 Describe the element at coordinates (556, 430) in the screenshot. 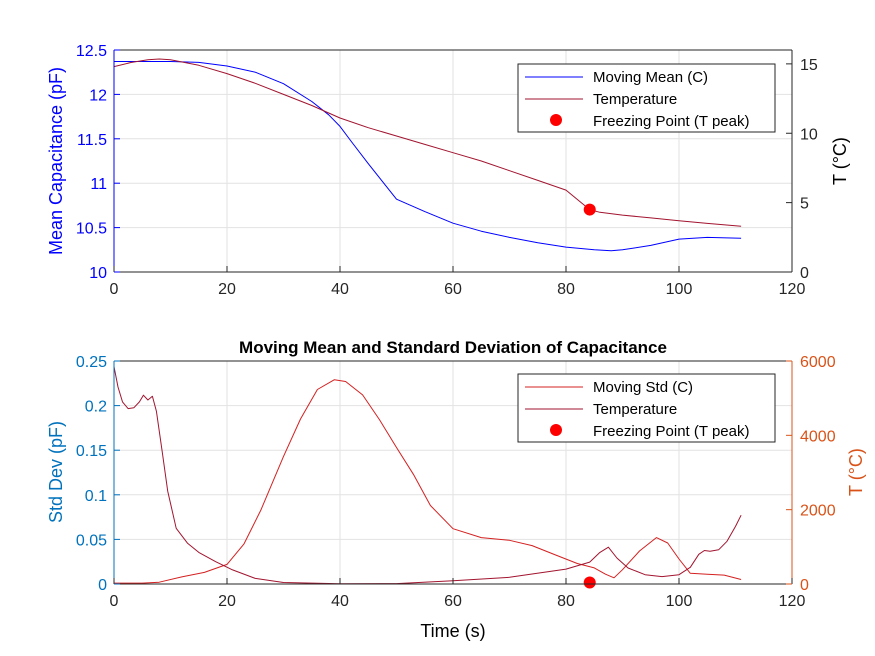

I see `bottom-legend-freezing-marker` at that location.